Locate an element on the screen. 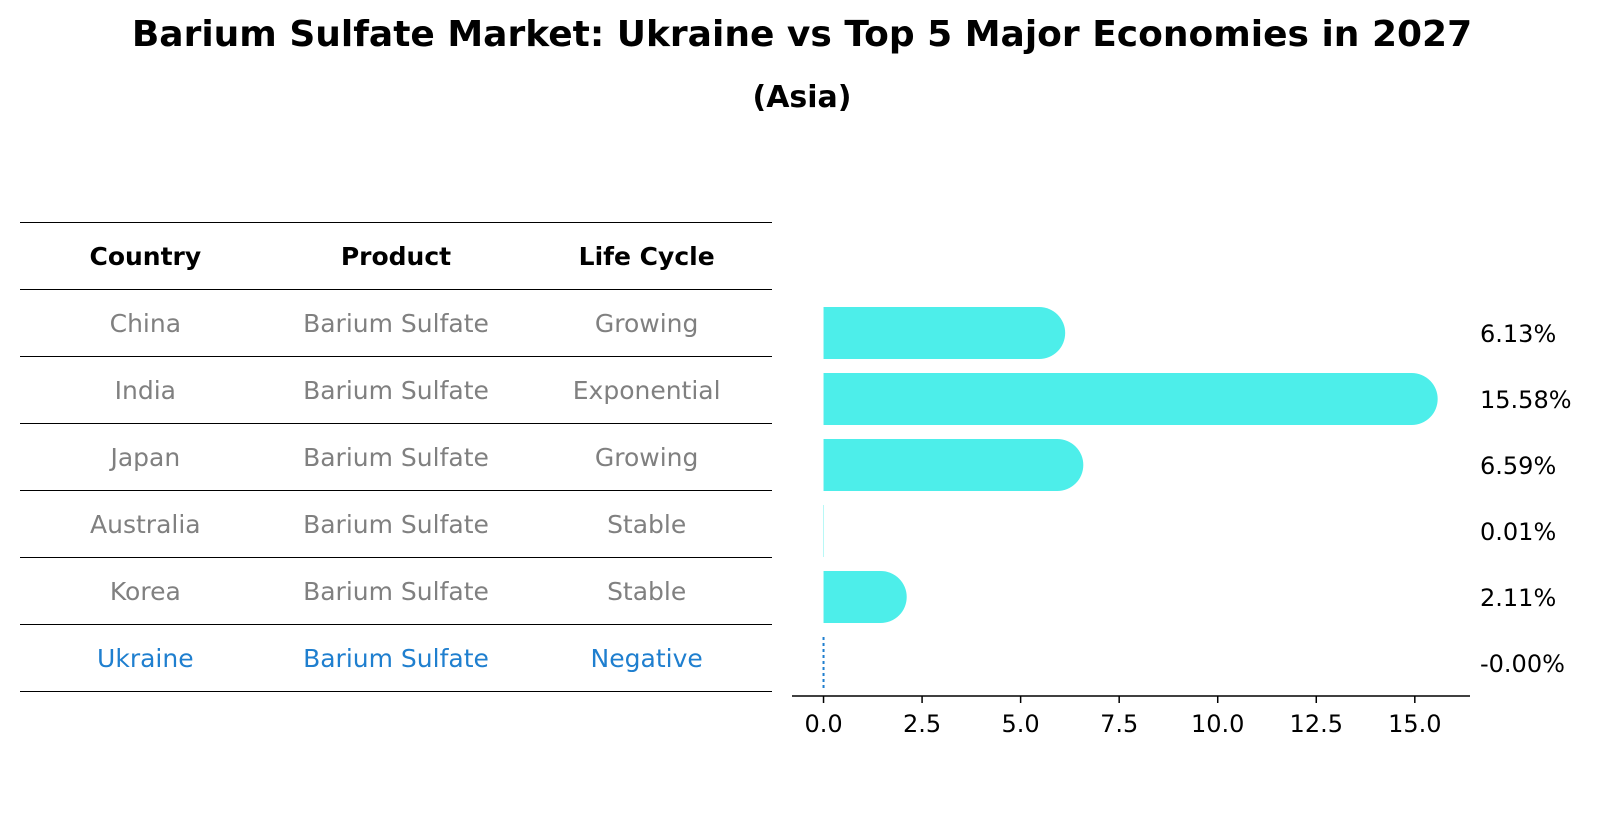 The image size is (1604, 823). value-label: 0.01% is located at coordinates (1518, 532).